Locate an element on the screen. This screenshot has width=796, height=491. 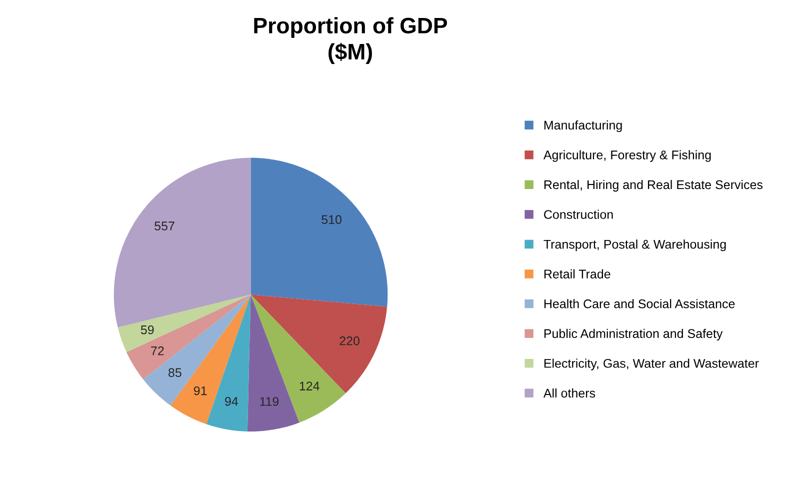
data-label: 119 is located at coordinates (269, 401).